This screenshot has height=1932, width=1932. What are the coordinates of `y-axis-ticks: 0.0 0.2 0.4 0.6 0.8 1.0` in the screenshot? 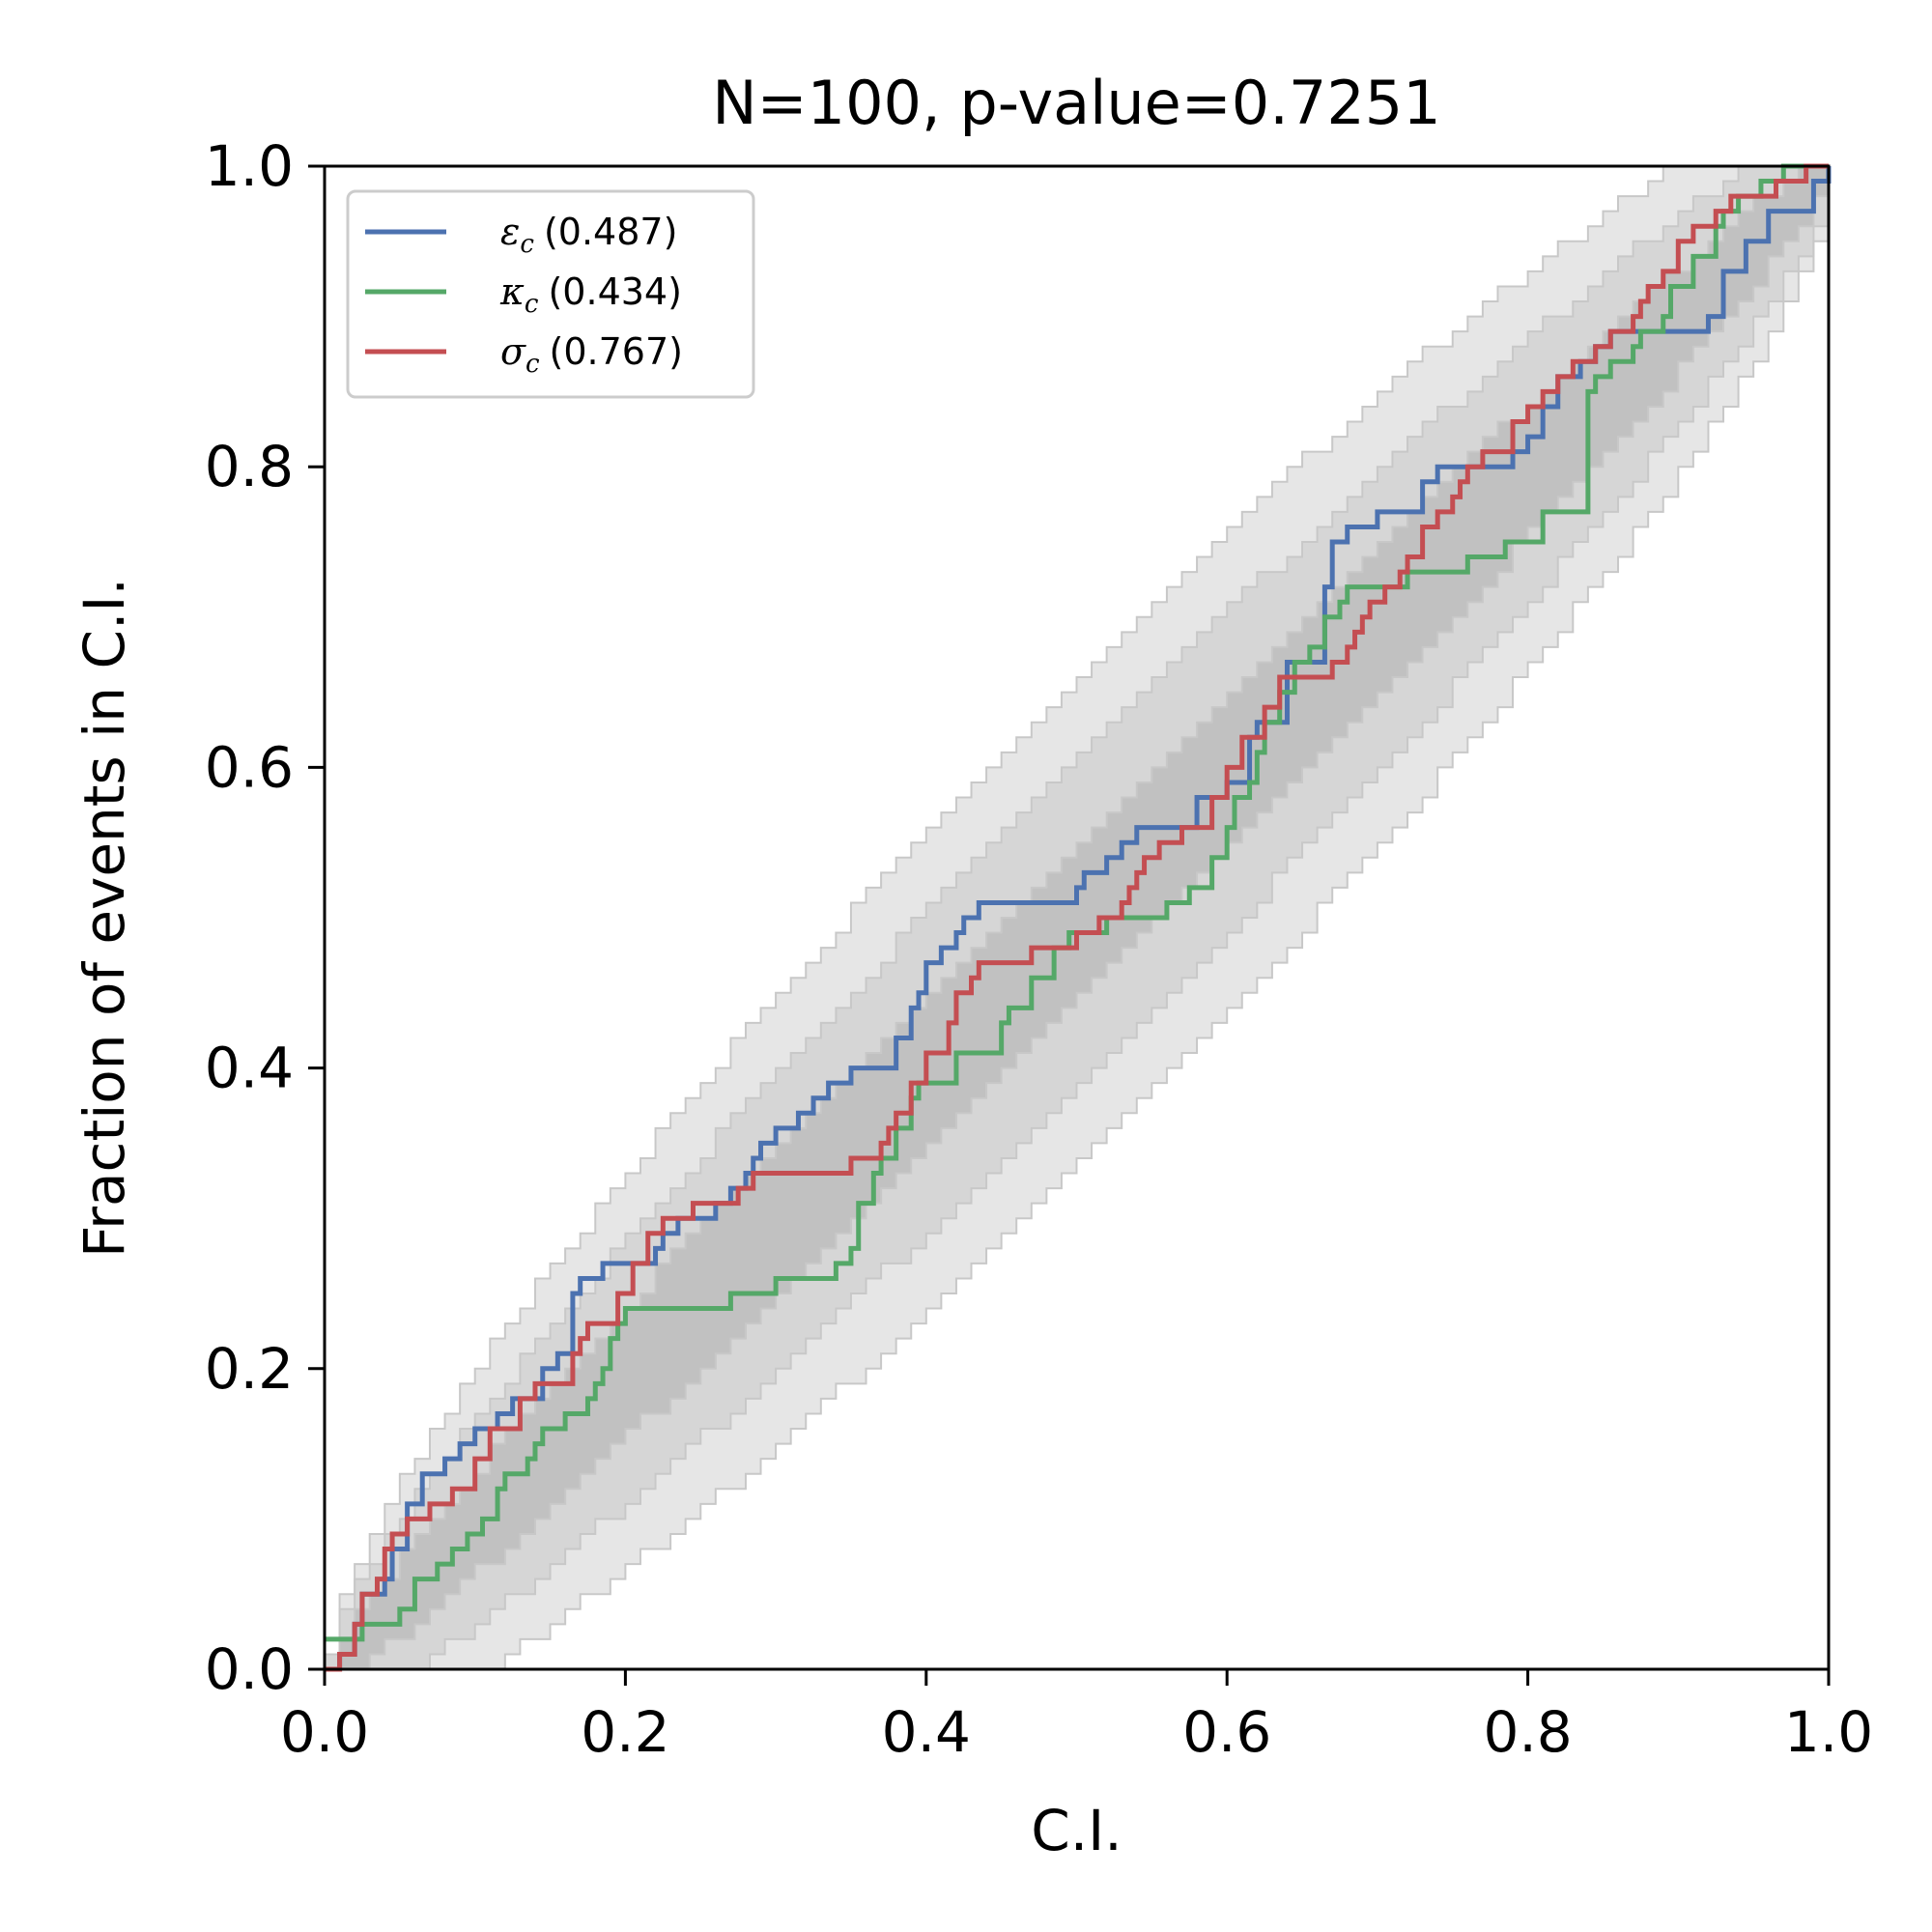 It's located at (265, 917).